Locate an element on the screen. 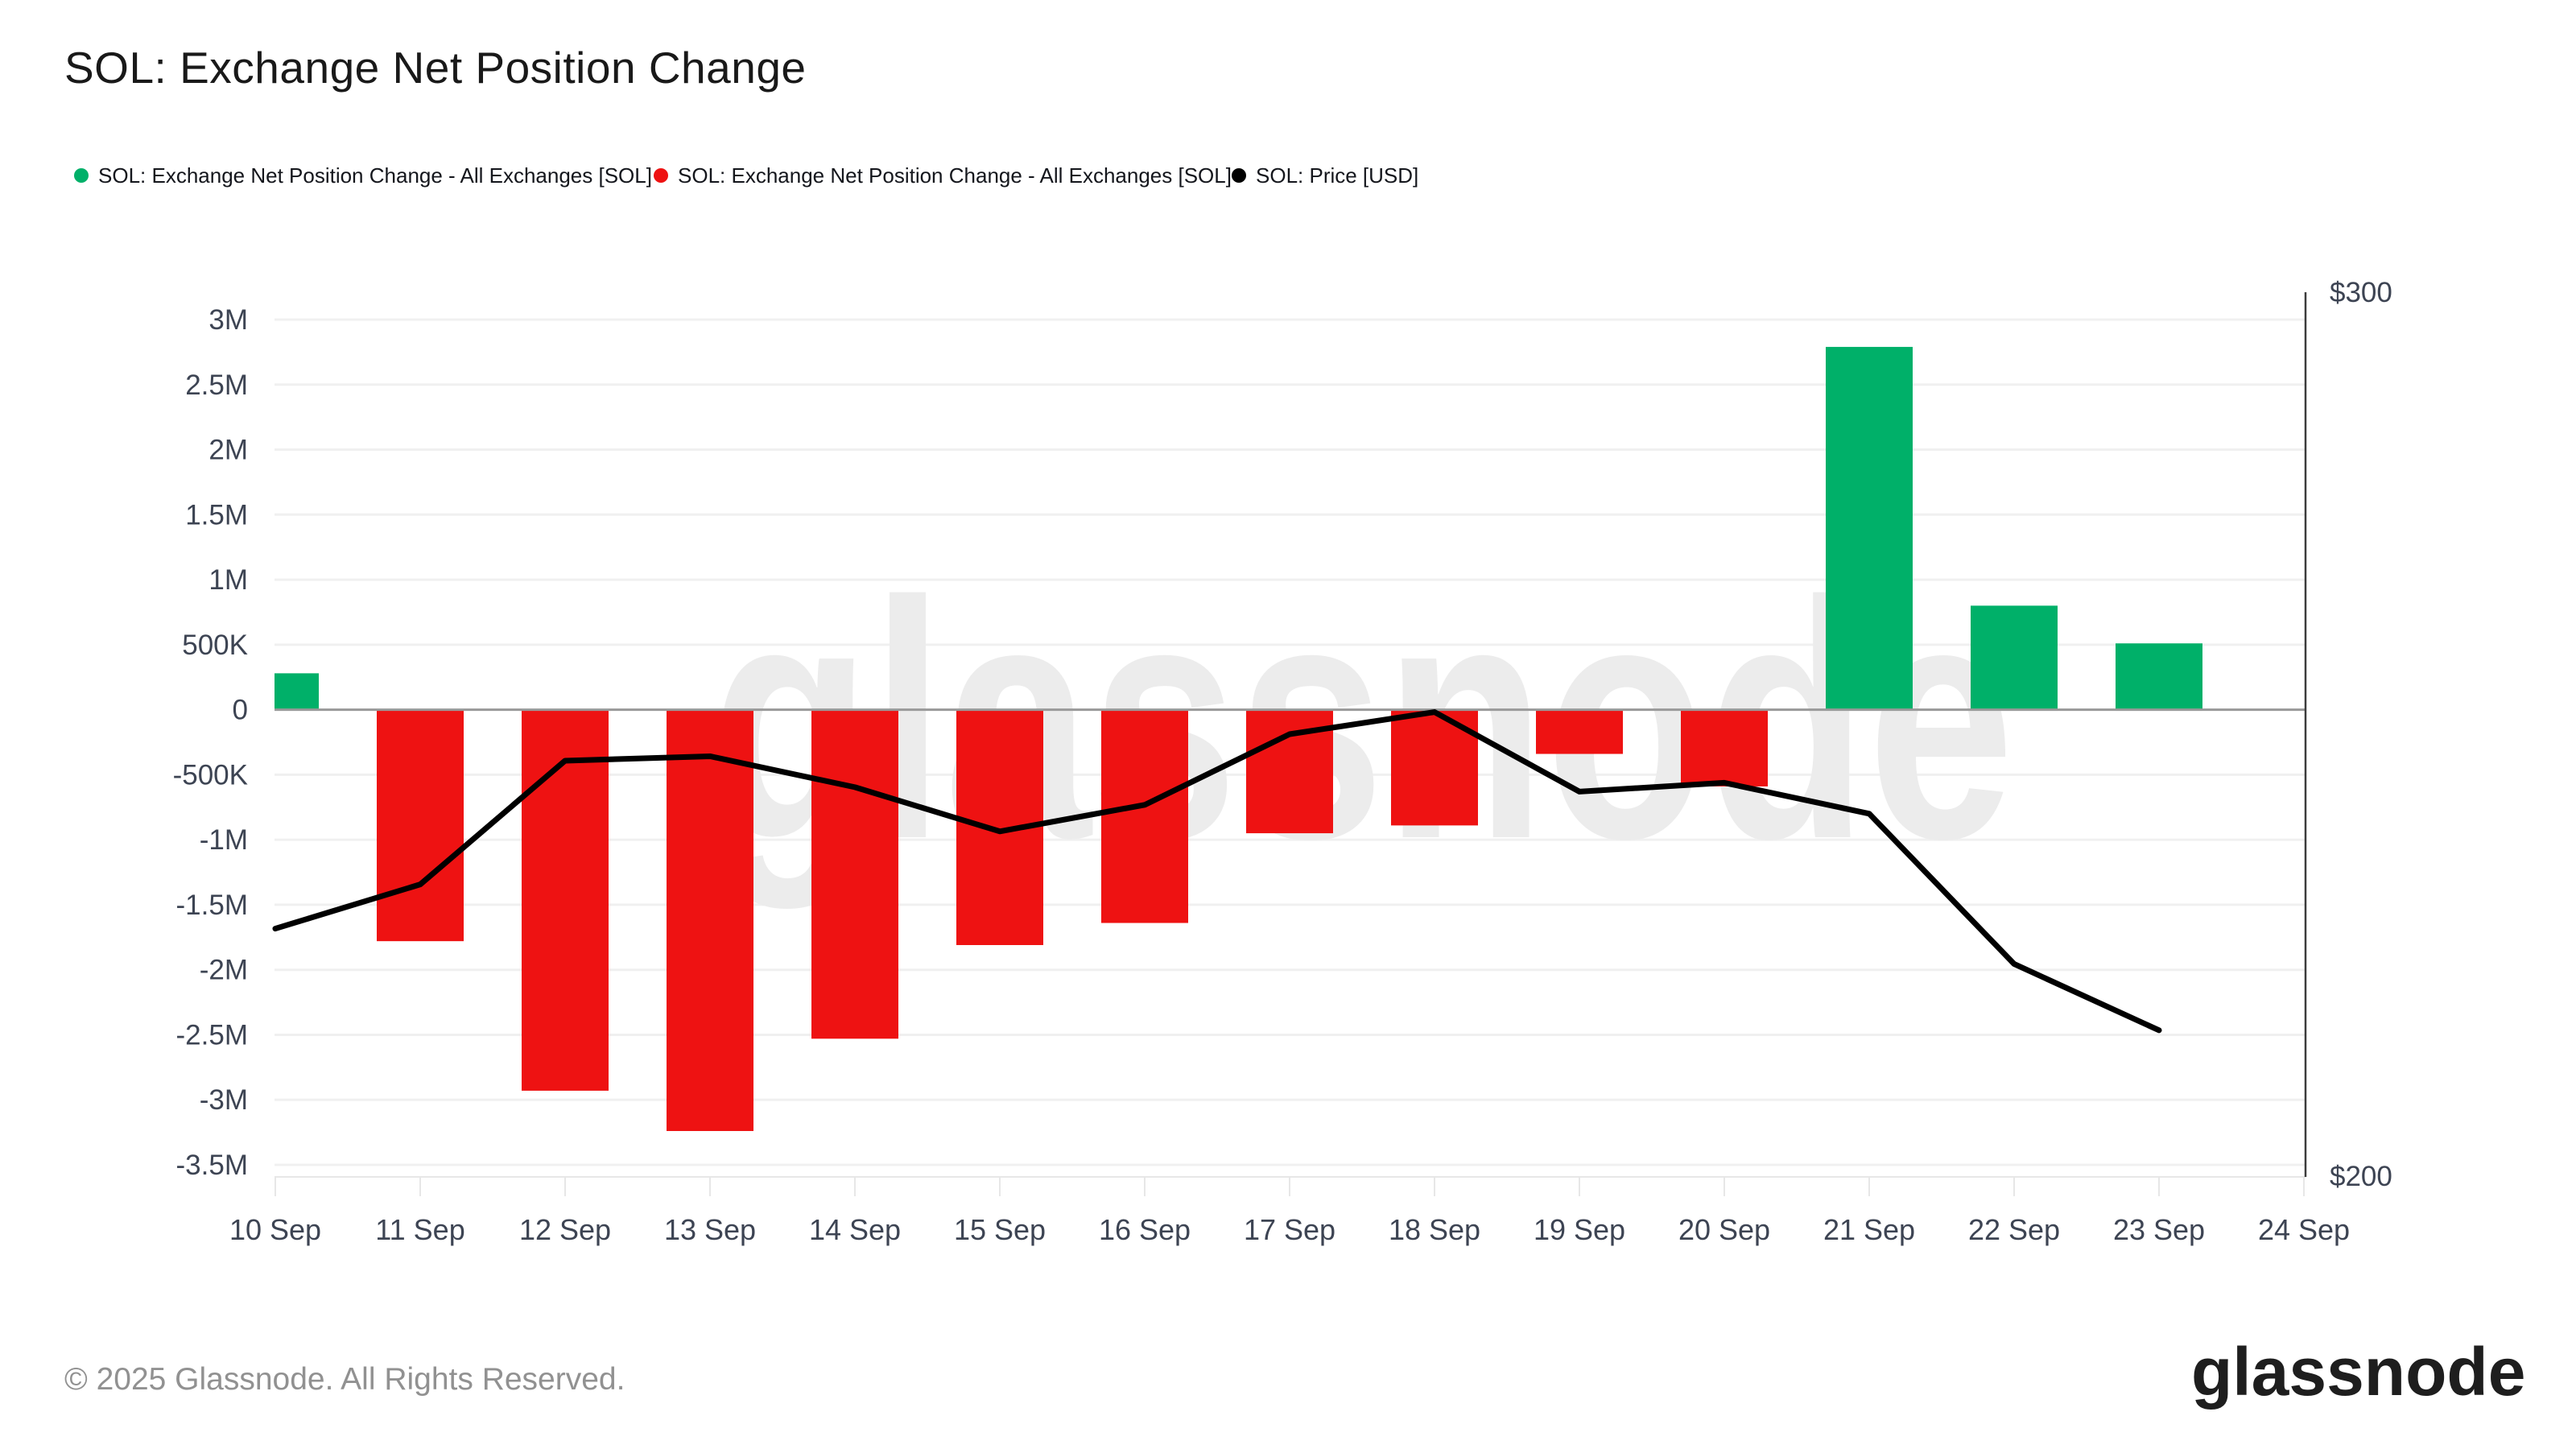  x-axis-tick-label: 16 Sep is located at coordinates (1145, 1229).